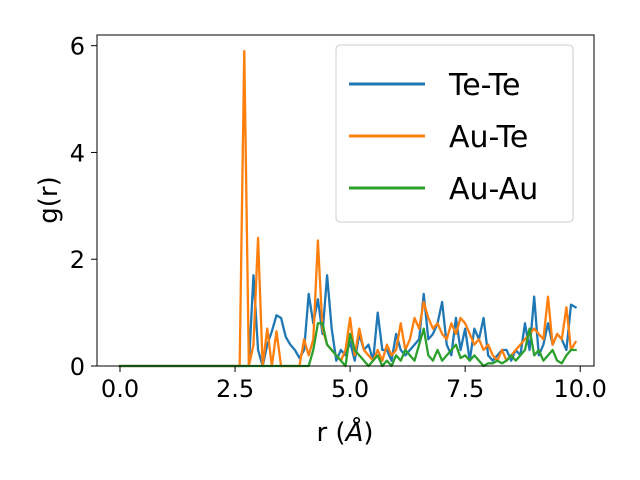  I want to click on x-axis-label: r (Å), so click(344, 432).